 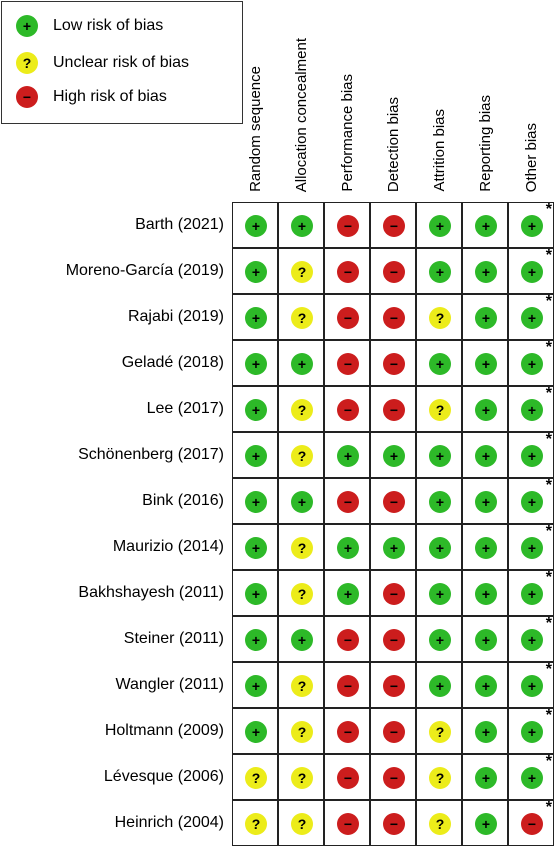 I want to click on column-header: Reporting bias, so click(x=485, y=98).